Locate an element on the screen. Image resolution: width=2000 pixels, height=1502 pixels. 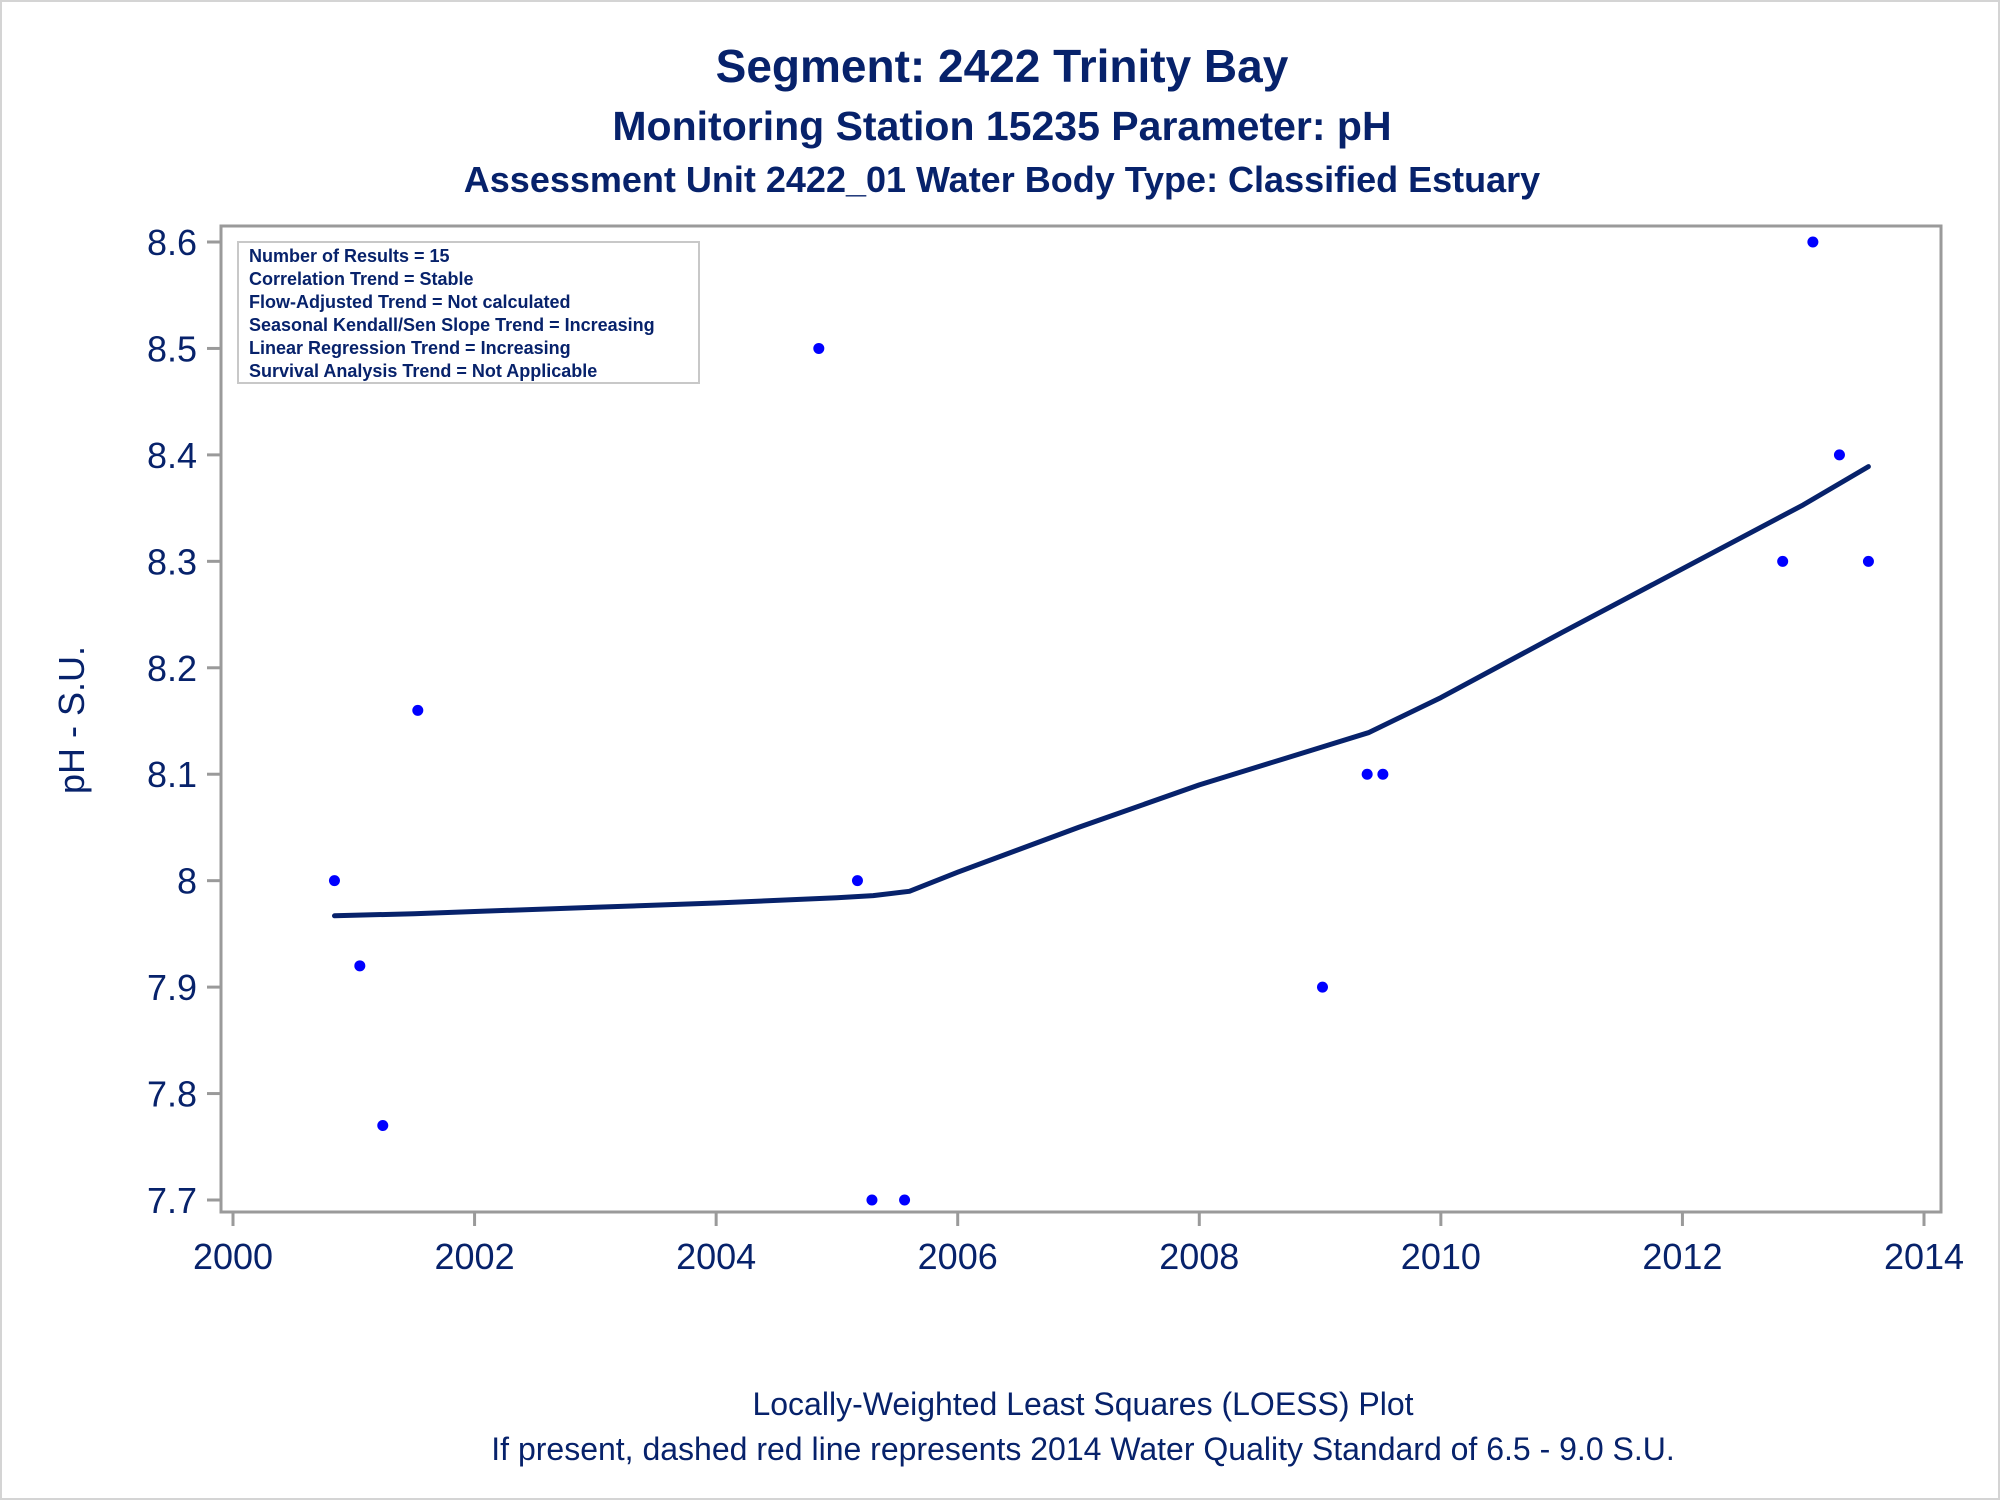
x-tick-label: 2012 is located at coordinates (1682, 1256).